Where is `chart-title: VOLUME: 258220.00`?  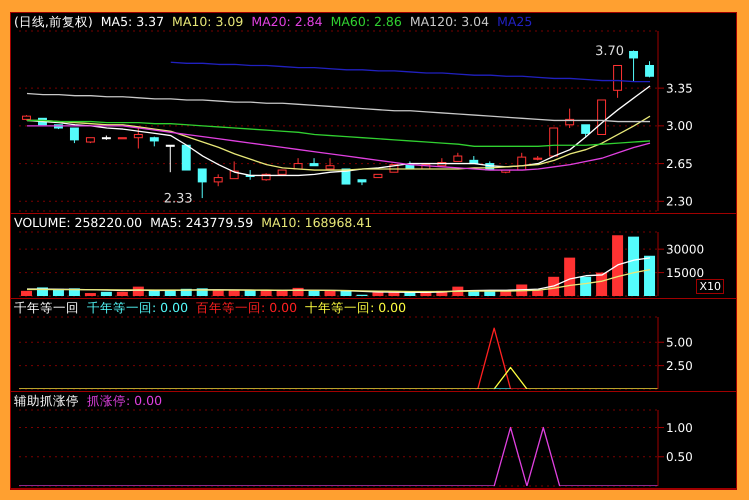 chart-title: VOLUME: 258220.00 is located at coordinates (78, 222).